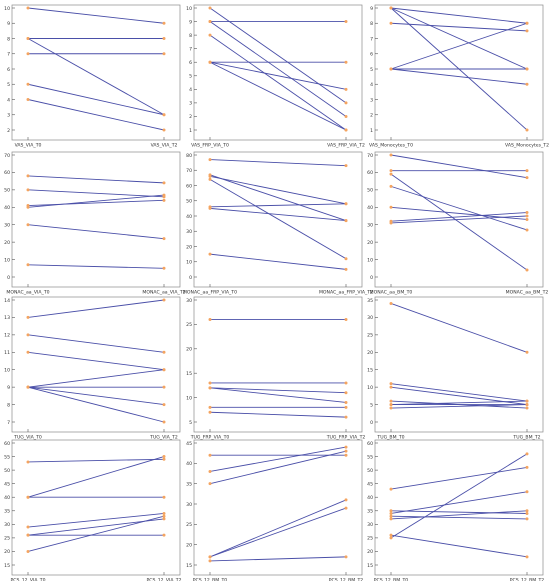 The height and width of the screenshot is (581, 550). Describe the element at coordinates (7, 353) in the screenshot. I see `y-tick-label: 11` at that location.